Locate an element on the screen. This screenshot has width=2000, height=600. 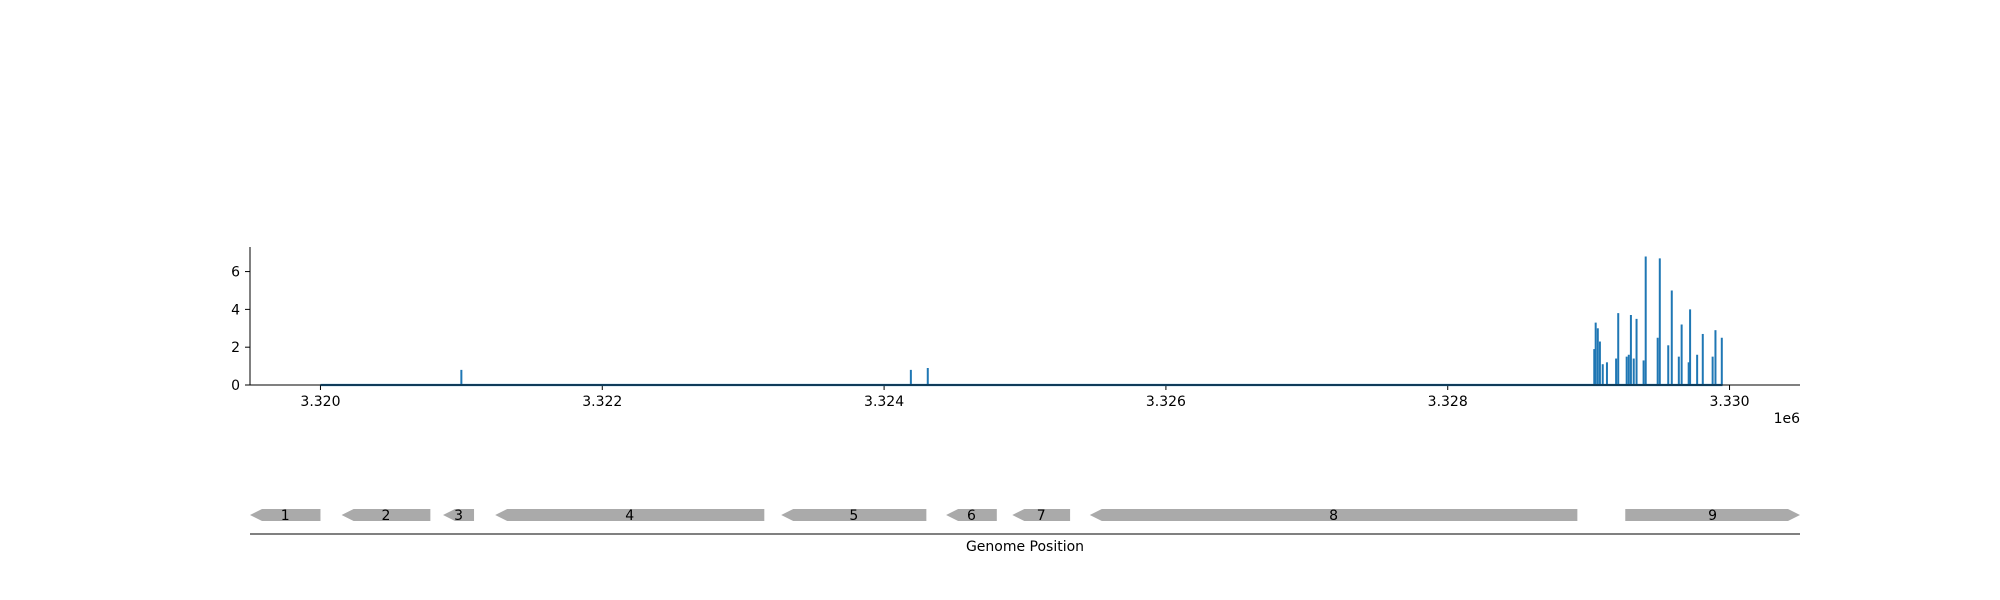
y-tick-label: 4 is located at coordinates (235, 310).